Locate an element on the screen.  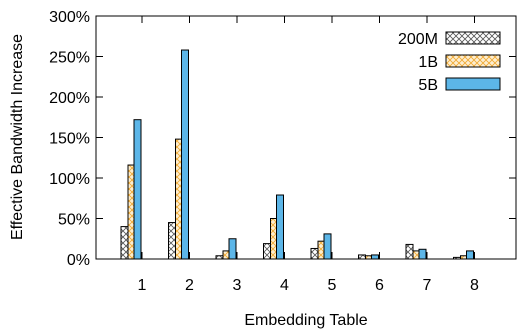
legend: 200M 1B 5B is located at coordinates (449, 62).